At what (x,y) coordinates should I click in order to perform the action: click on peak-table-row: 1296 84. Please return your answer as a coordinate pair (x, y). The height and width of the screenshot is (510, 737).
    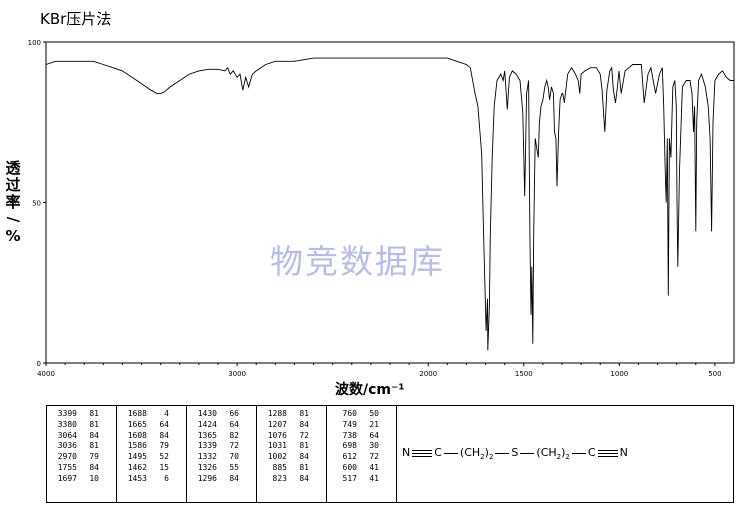
    Looking at the image, I should click on (221, 479).